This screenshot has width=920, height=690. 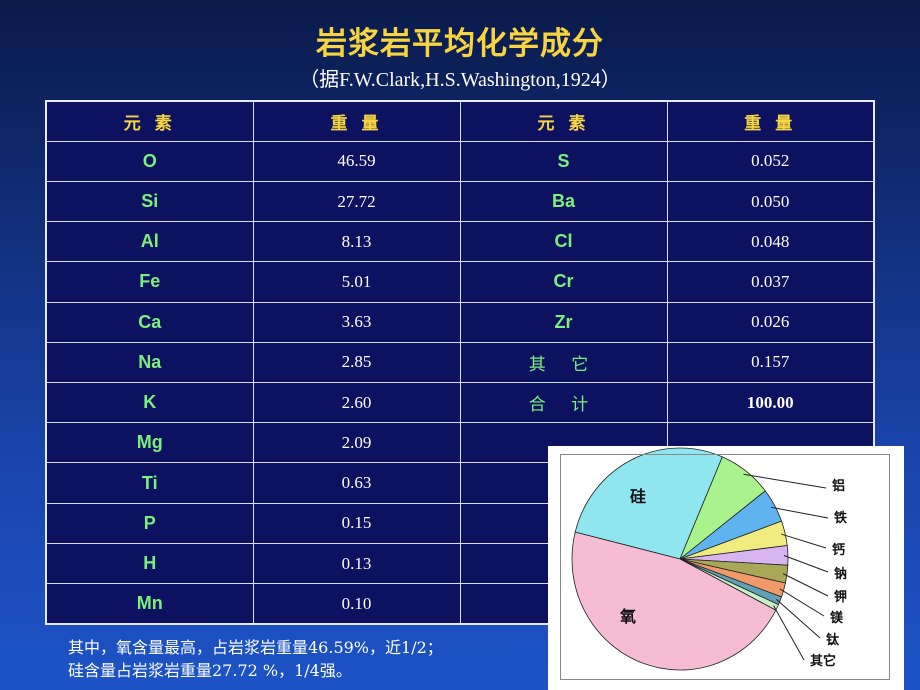 I want to click on pie-slice-label: 铁, so click(x=840, y=518).